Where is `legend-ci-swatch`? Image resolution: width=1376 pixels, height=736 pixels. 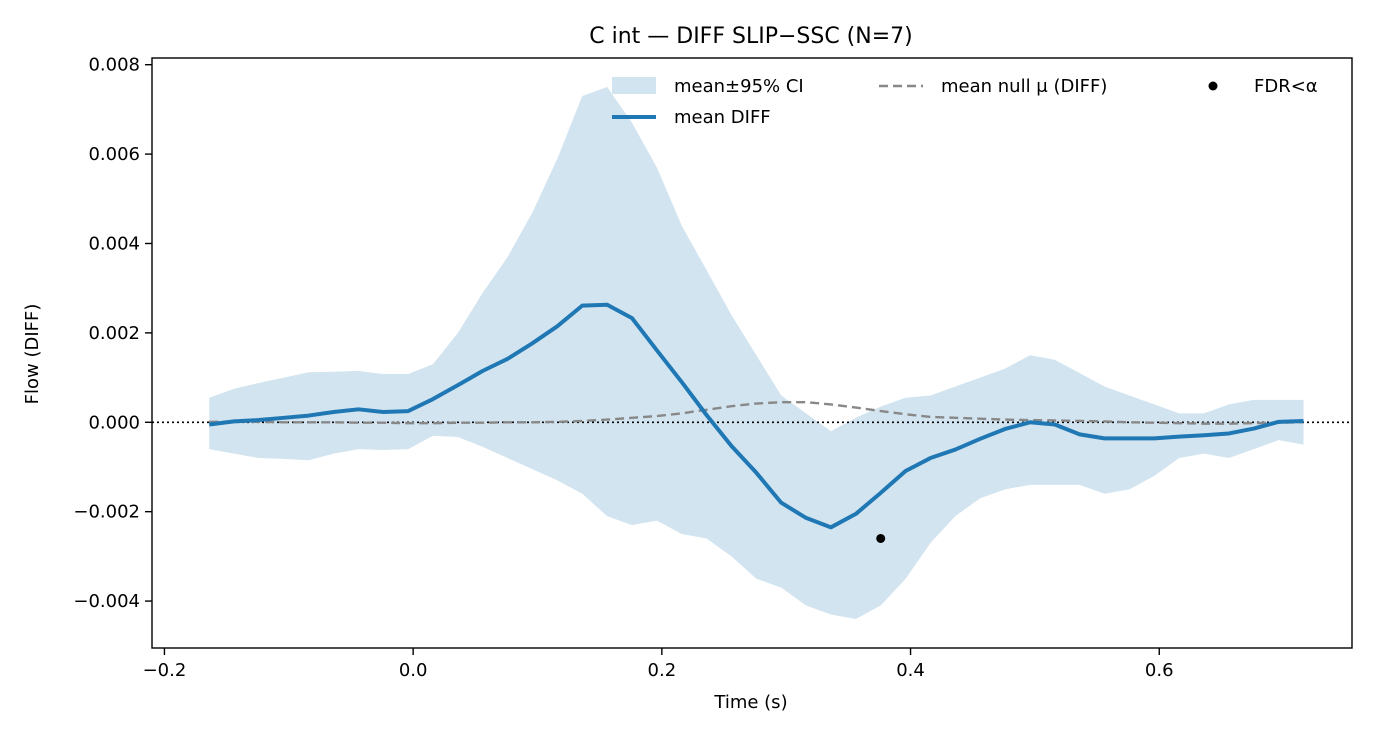 legend-ci-swatch is located at coordinates (634, 85).